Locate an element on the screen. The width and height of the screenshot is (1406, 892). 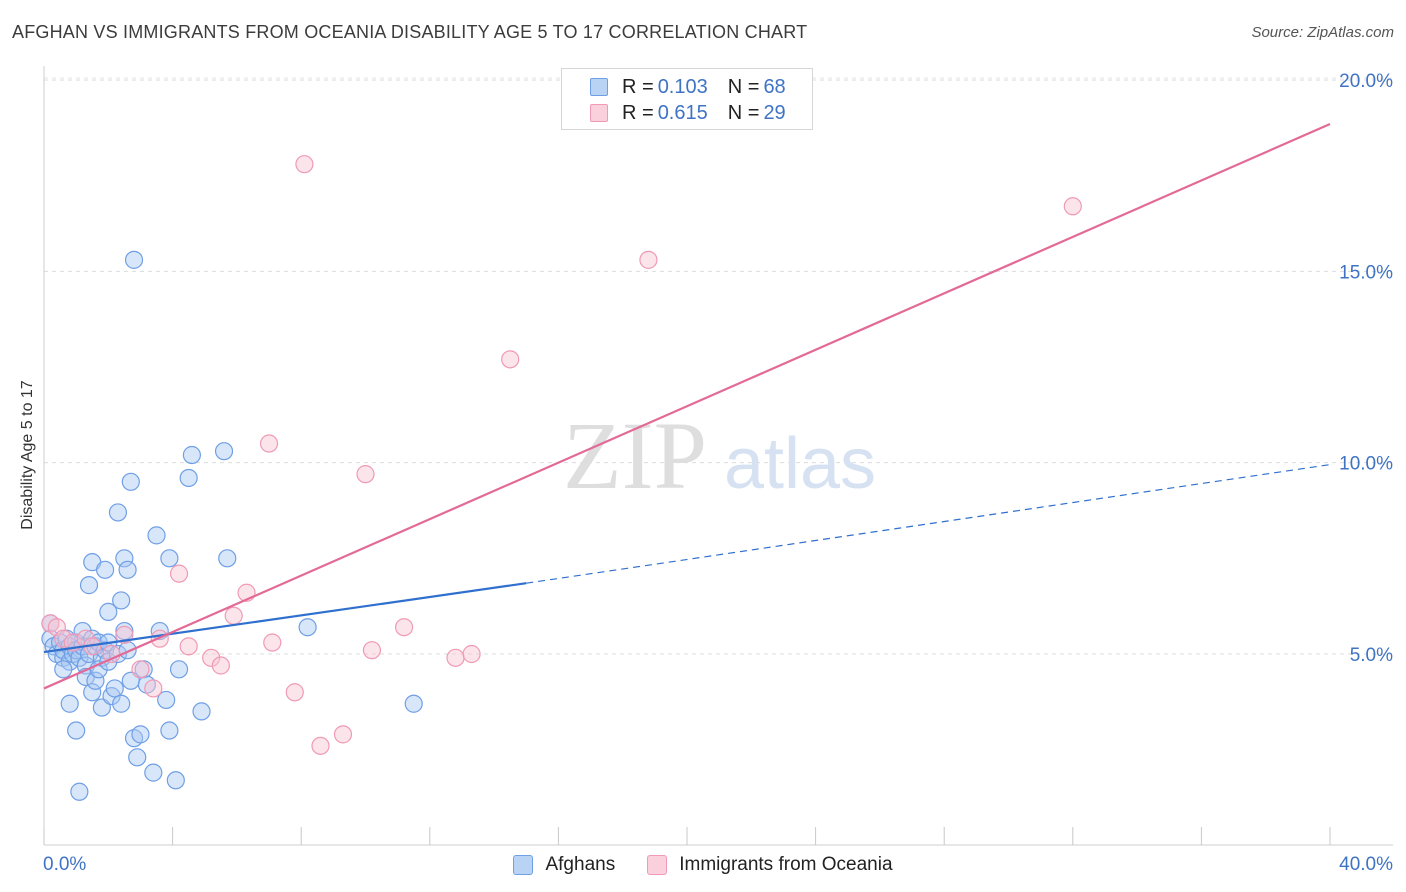
x-tick-label-max: 40.0% is located at coordinates (1366, 864).